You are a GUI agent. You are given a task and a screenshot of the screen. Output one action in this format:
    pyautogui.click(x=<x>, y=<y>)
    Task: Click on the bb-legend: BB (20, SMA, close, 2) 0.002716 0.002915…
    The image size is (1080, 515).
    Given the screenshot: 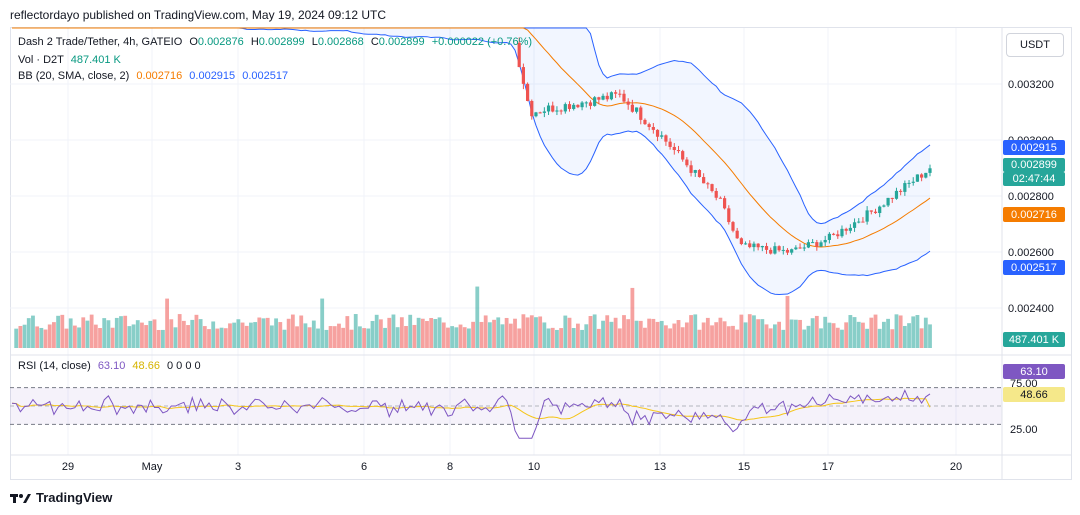 What is the action you would take?
    pyautogui.click(x=153, y=76)
    